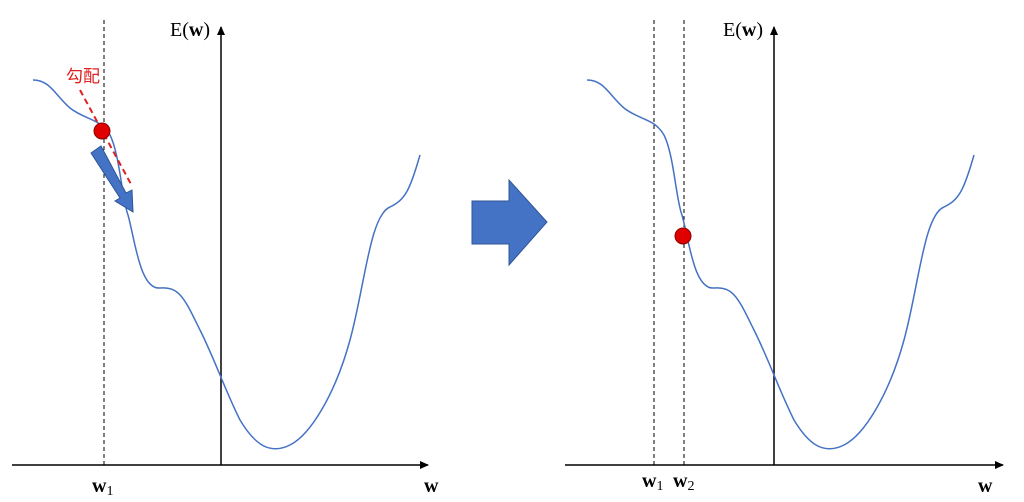  Describe the element at coordinates (690, 486) in the screenshot. I see `label-part: 2` at that location.